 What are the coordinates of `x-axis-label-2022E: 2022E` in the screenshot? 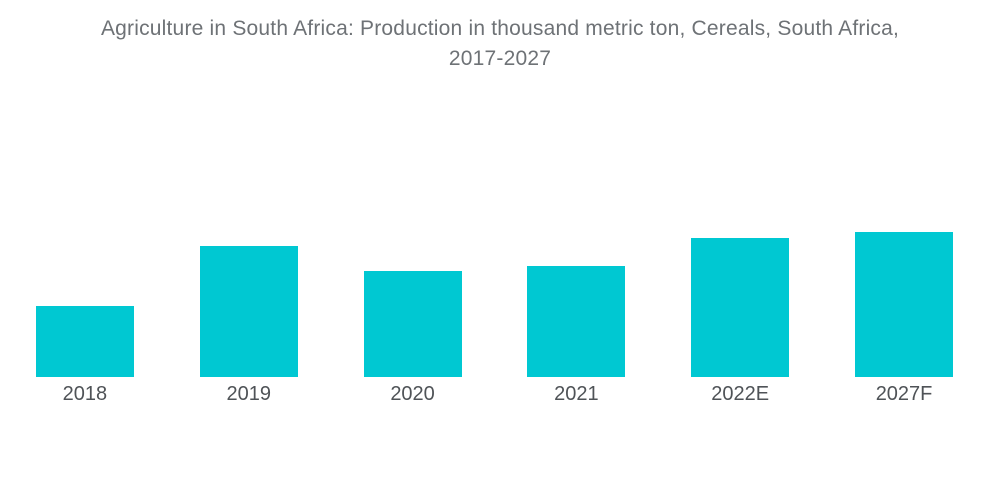 It's located at (740, 394).